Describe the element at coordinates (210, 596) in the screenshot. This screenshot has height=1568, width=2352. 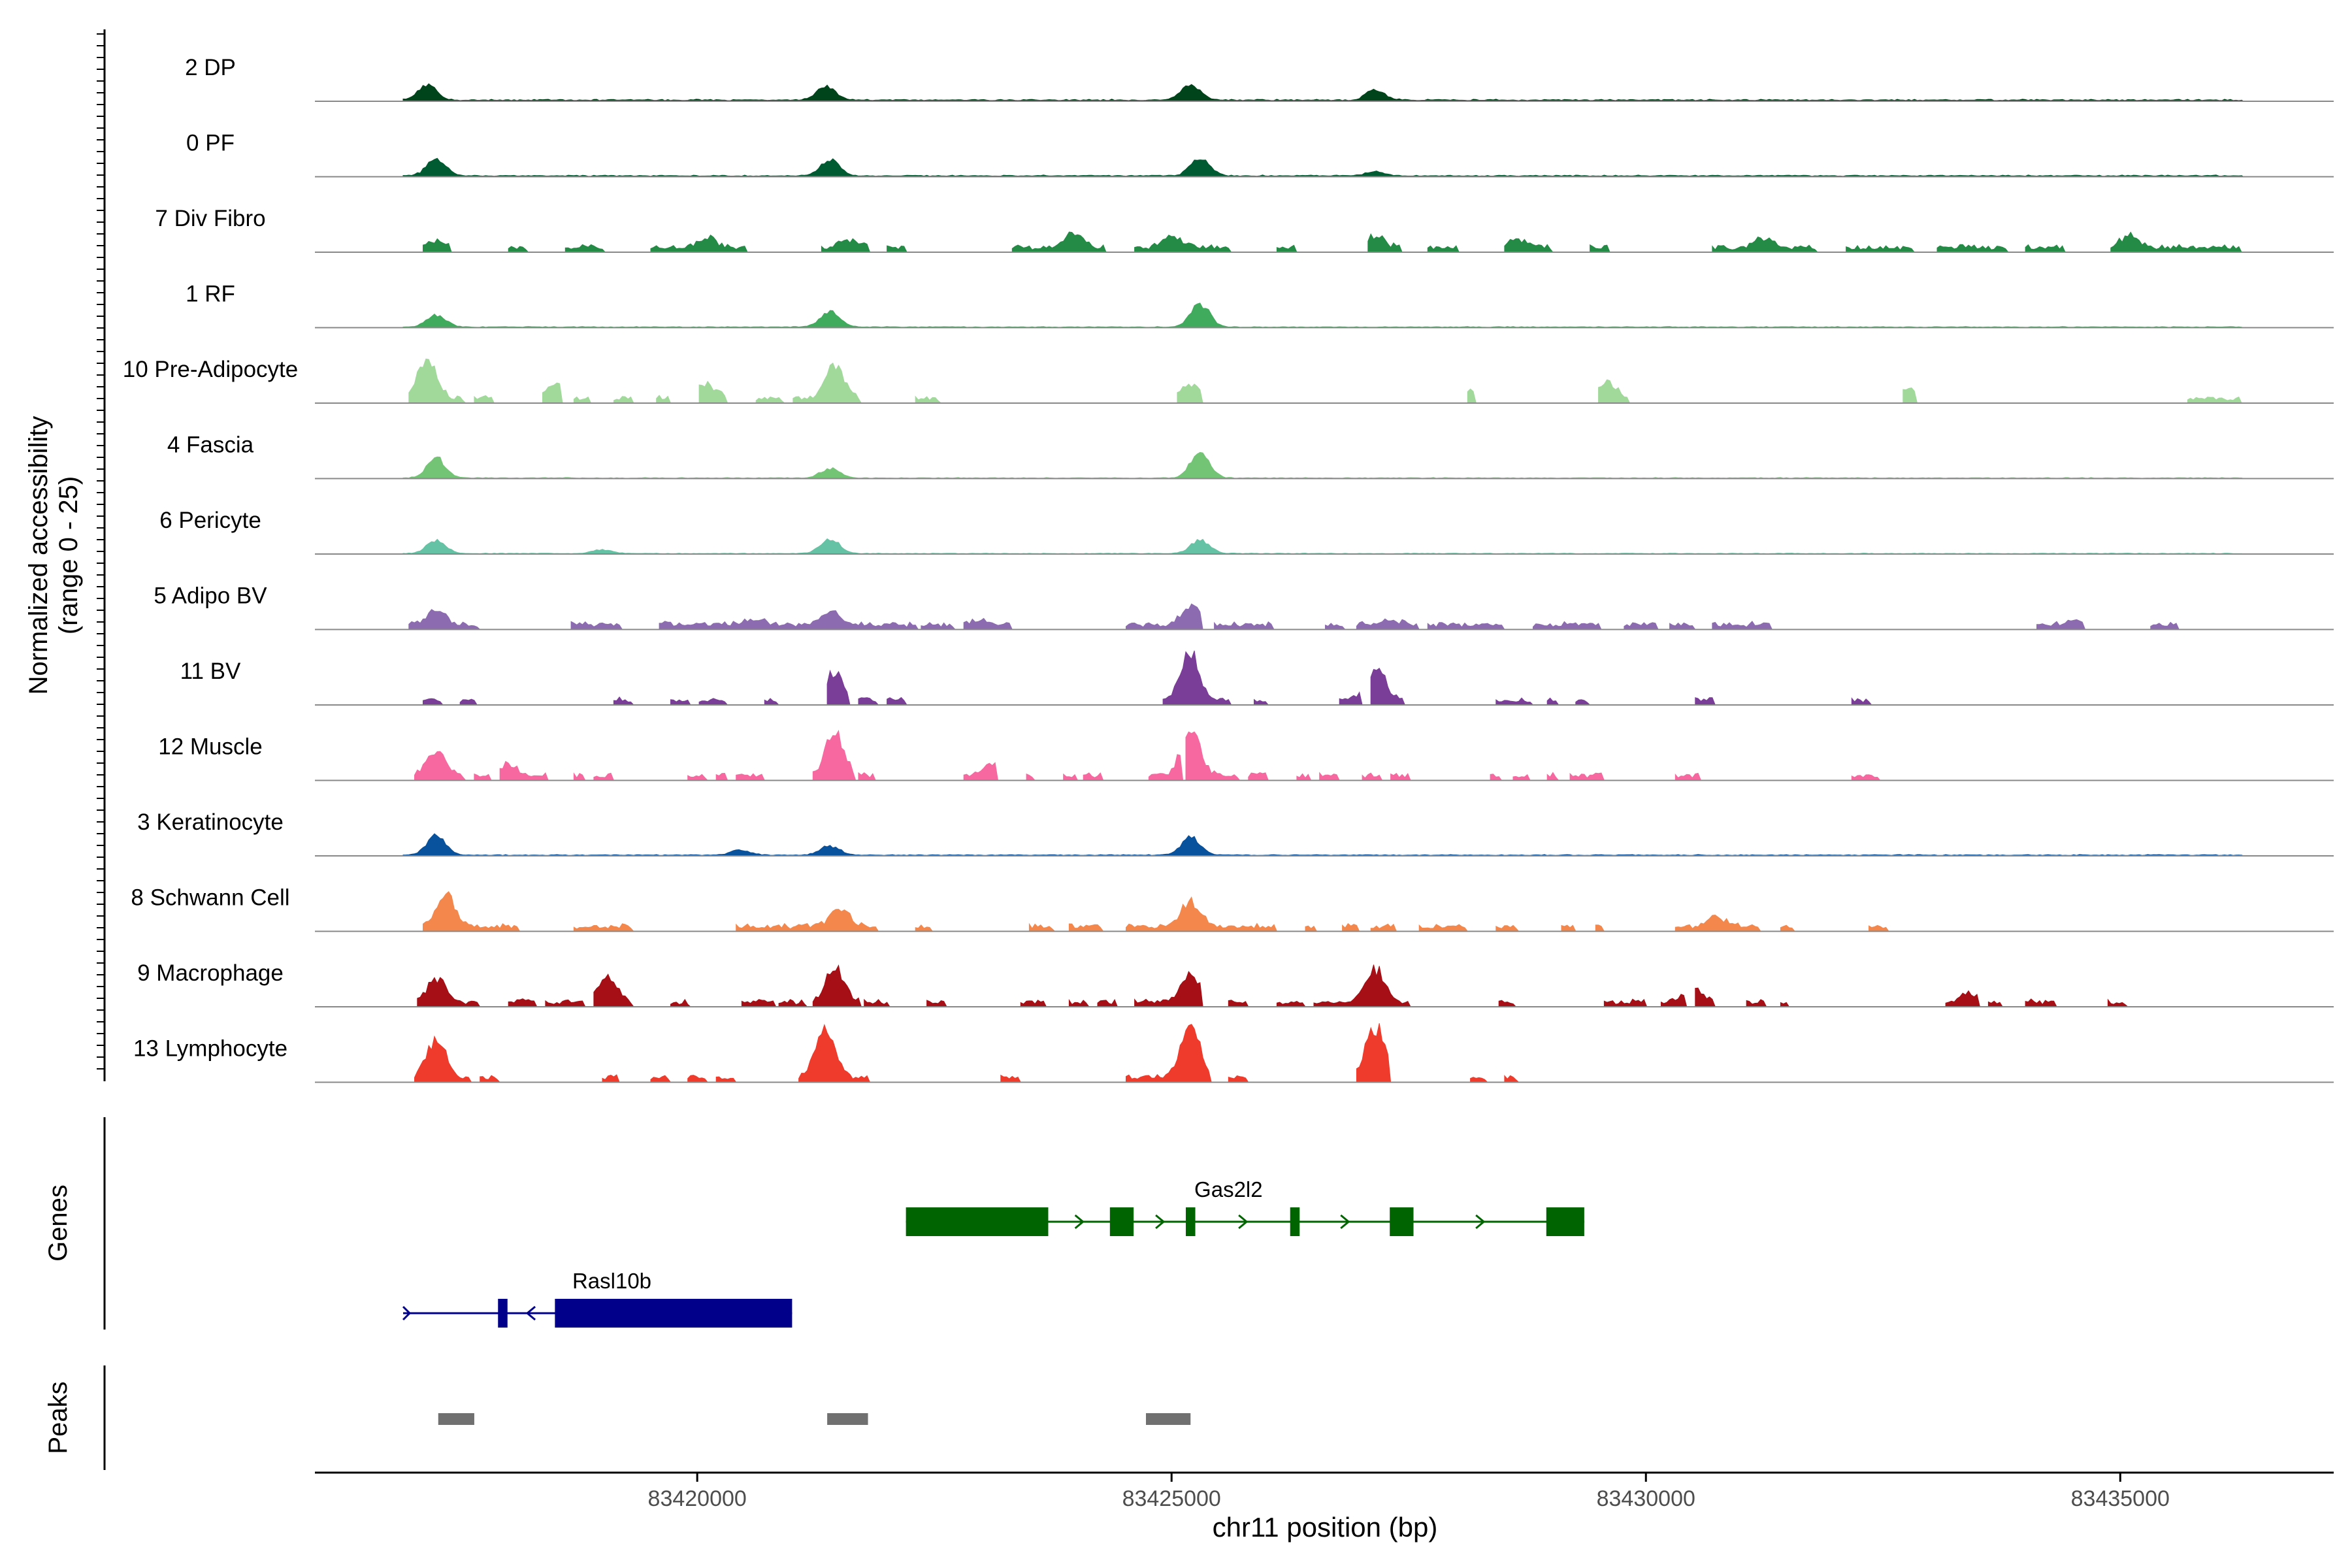
I see `track-label: 5 Adipo BV` at that location.